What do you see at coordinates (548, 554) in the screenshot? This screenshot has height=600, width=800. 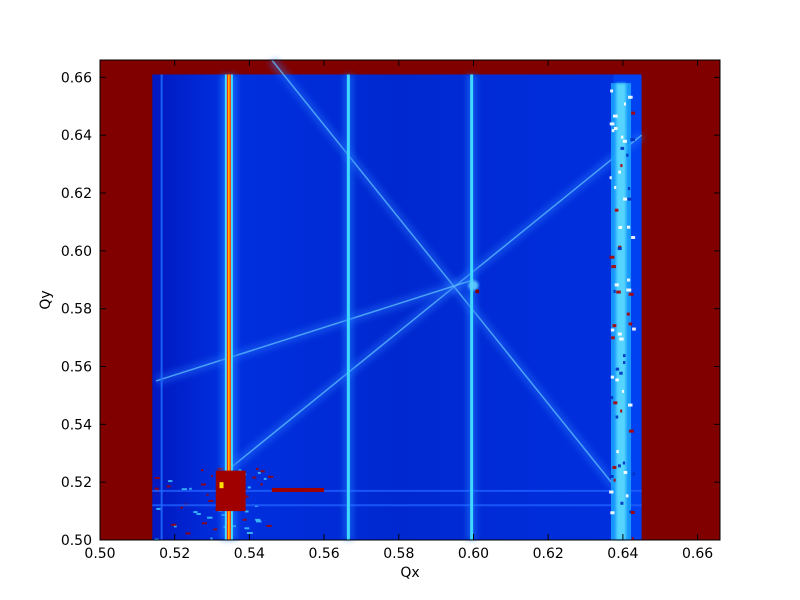 I see `x-tick-label: 0.62` at bounding box center [548, 554].